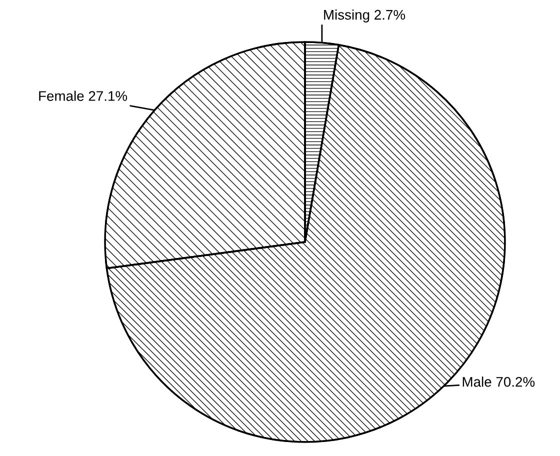  Describe the element at coordinates (365, 16) in the screenshot. I see `slice-label: Missing 2.7%` at that location.